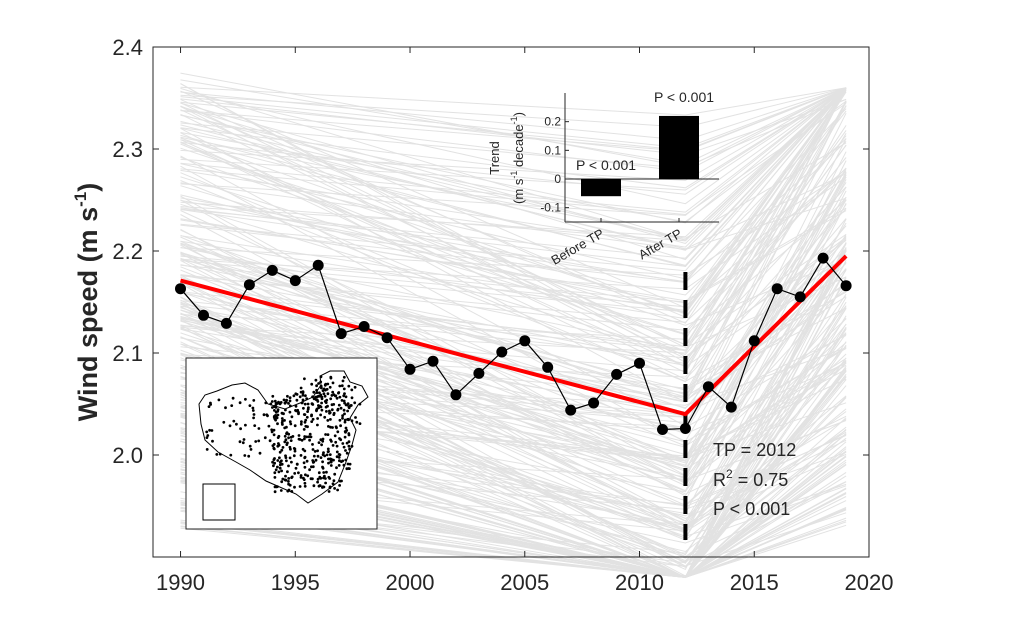 The width and height of the screenshot is (1024, 632). Describe the element at coordinates (127, 251) in the screenshot. I see `y-tick-label: 2.2` at that location.